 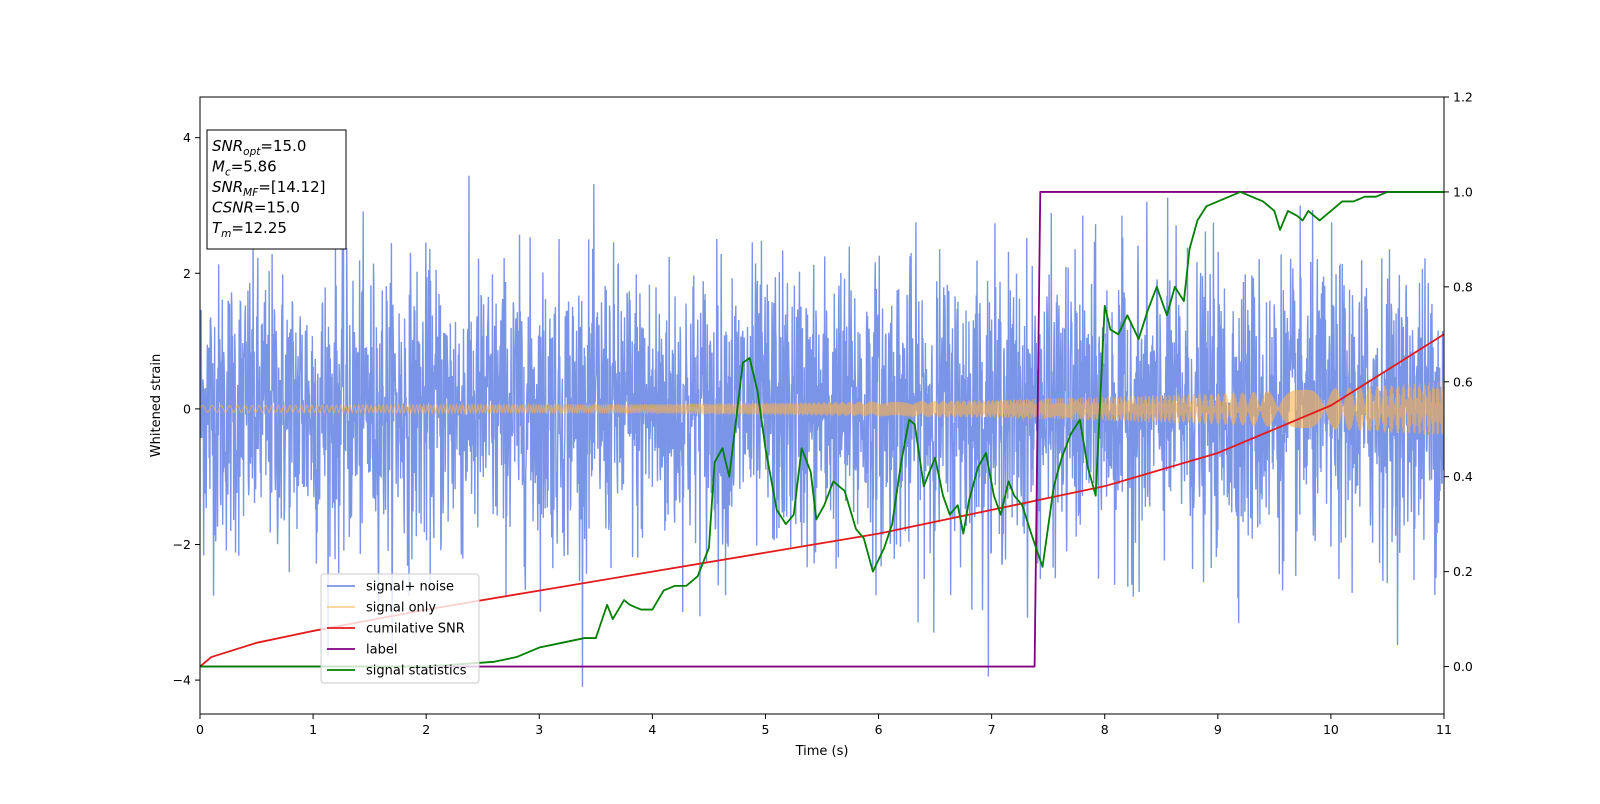 I want to click on y-axis-label: Whitened strain, so click(x=156, y=405).